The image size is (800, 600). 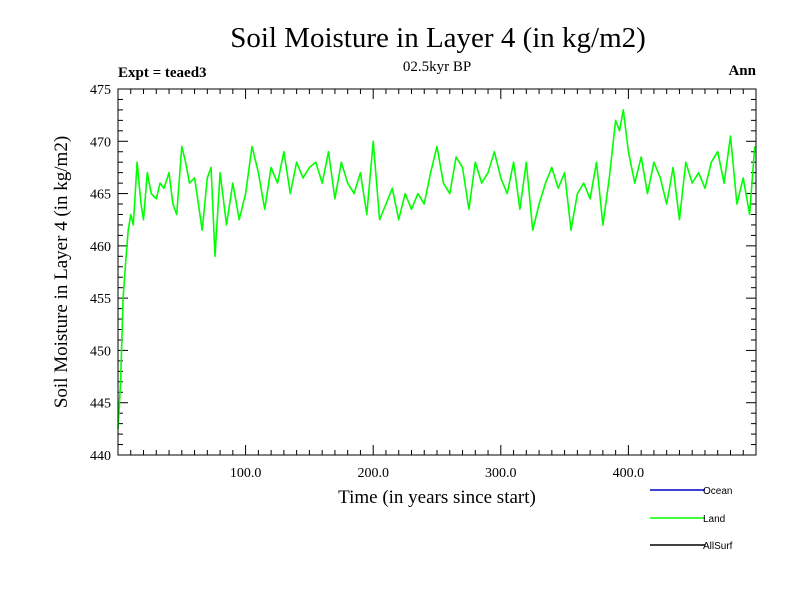 I want to click on x-tick-label: 400.0, so click(x=629, y=473).